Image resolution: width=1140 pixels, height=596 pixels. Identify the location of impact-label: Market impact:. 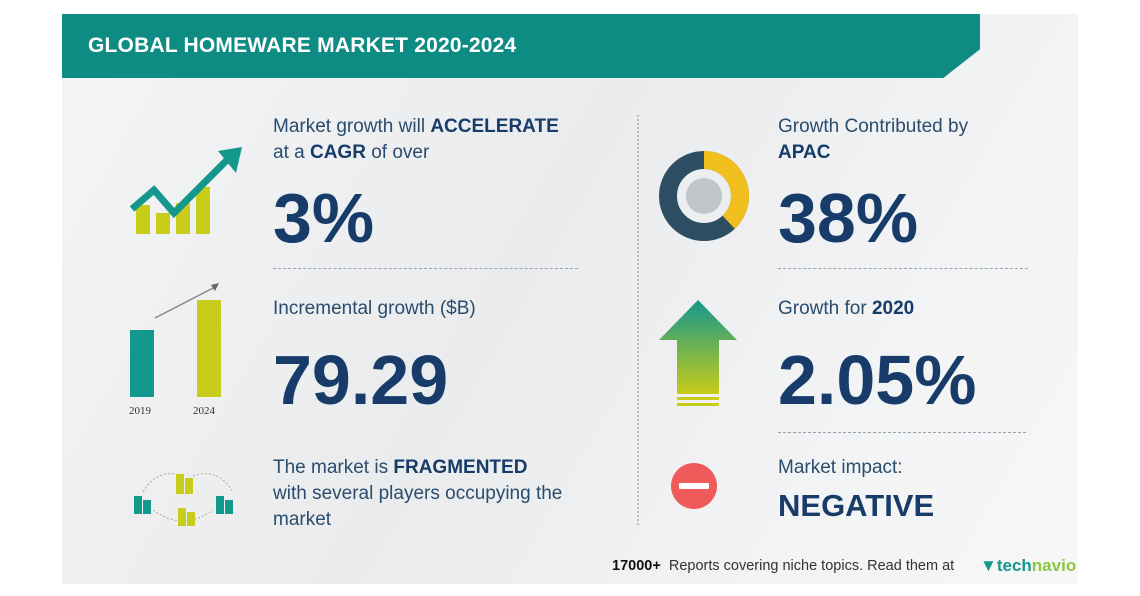
(840, 467).